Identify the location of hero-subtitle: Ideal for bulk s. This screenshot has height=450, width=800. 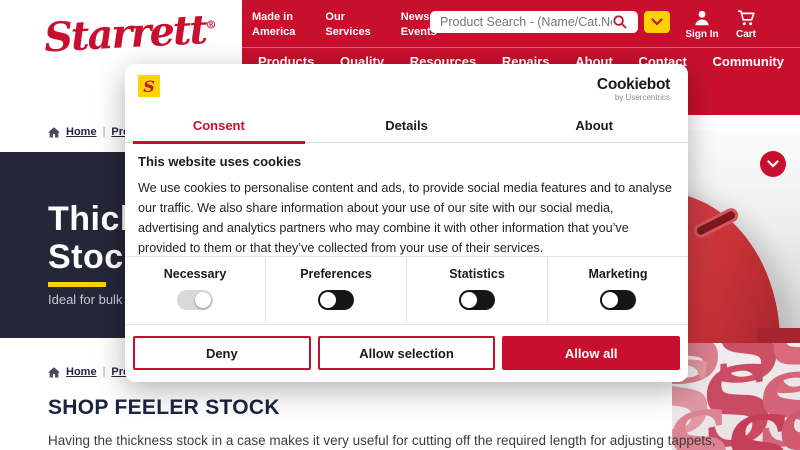
(90, 299).